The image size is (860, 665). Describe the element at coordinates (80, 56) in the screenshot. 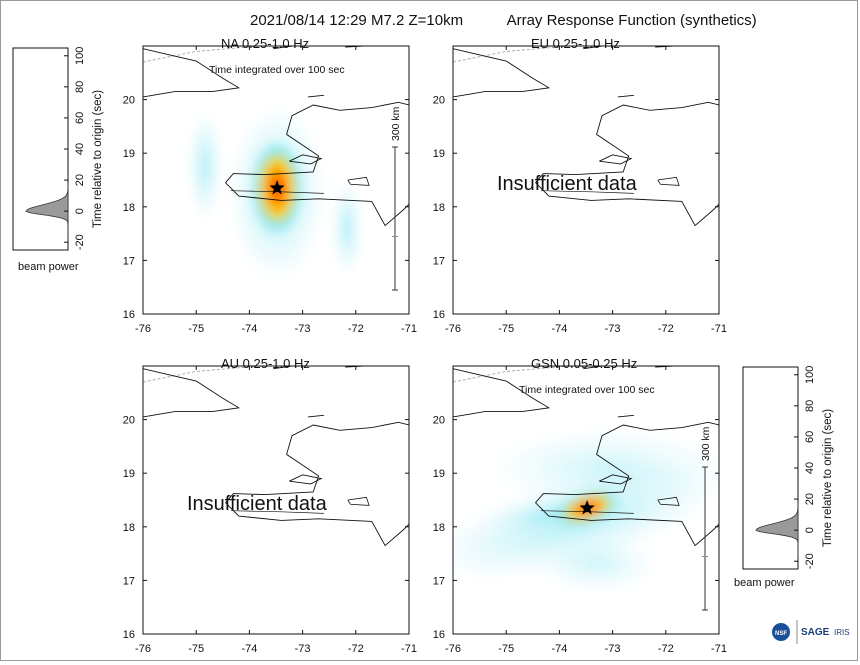

I see `beam-tick-label: 100` at that location.